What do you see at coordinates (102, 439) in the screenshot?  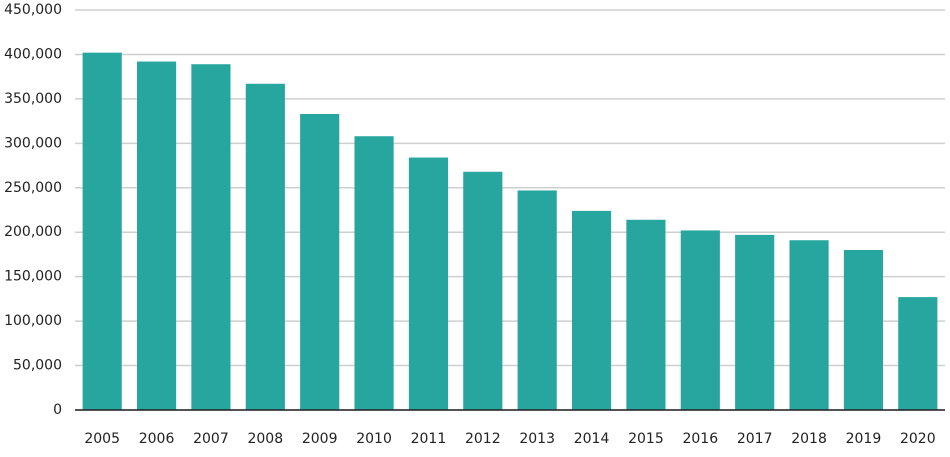 I see `x-tick-label: 2005` at bounding box center [102, 439].